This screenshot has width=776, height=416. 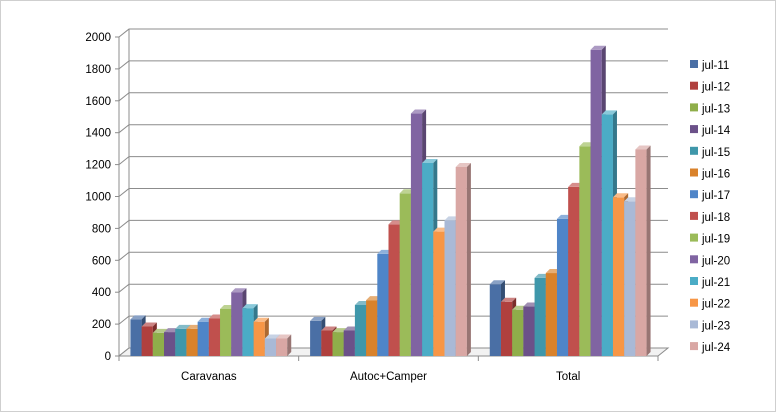 I want to click on legend-item: jul-14, so click(x=710, y=131).